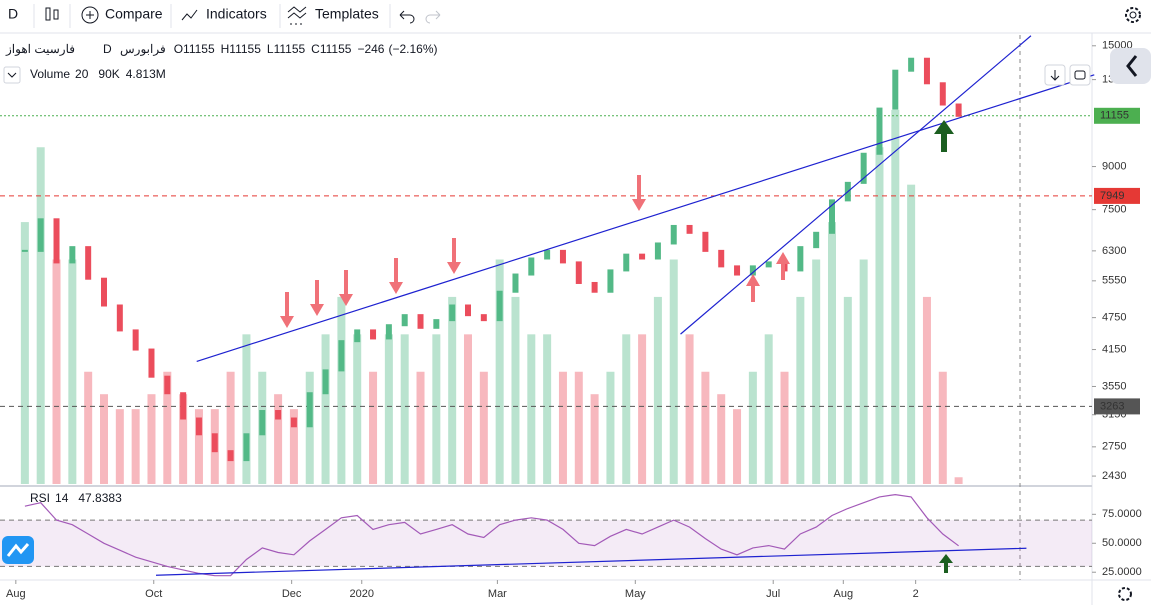 Image resolution: width=1151 pixels, height=605 pixels. I want to click on settings-button, so click(1133, 15).